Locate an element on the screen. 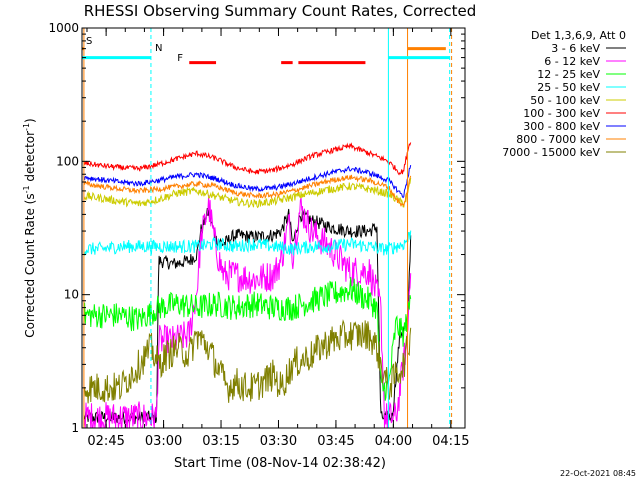 This screenshot has height=480, width=640. y-tick-label: 1000 is located at coordinates (63, 28).